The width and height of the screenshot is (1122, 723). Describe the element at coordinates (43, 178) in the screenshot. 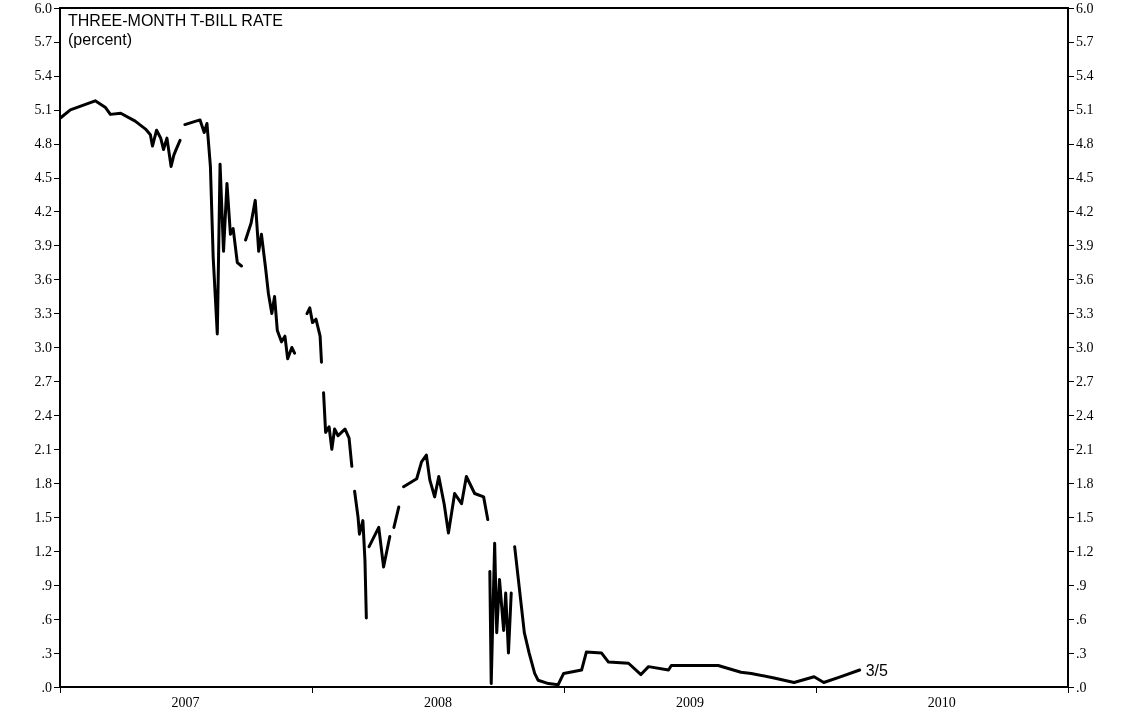

I see `y-tick-label: 4.5` at that location.